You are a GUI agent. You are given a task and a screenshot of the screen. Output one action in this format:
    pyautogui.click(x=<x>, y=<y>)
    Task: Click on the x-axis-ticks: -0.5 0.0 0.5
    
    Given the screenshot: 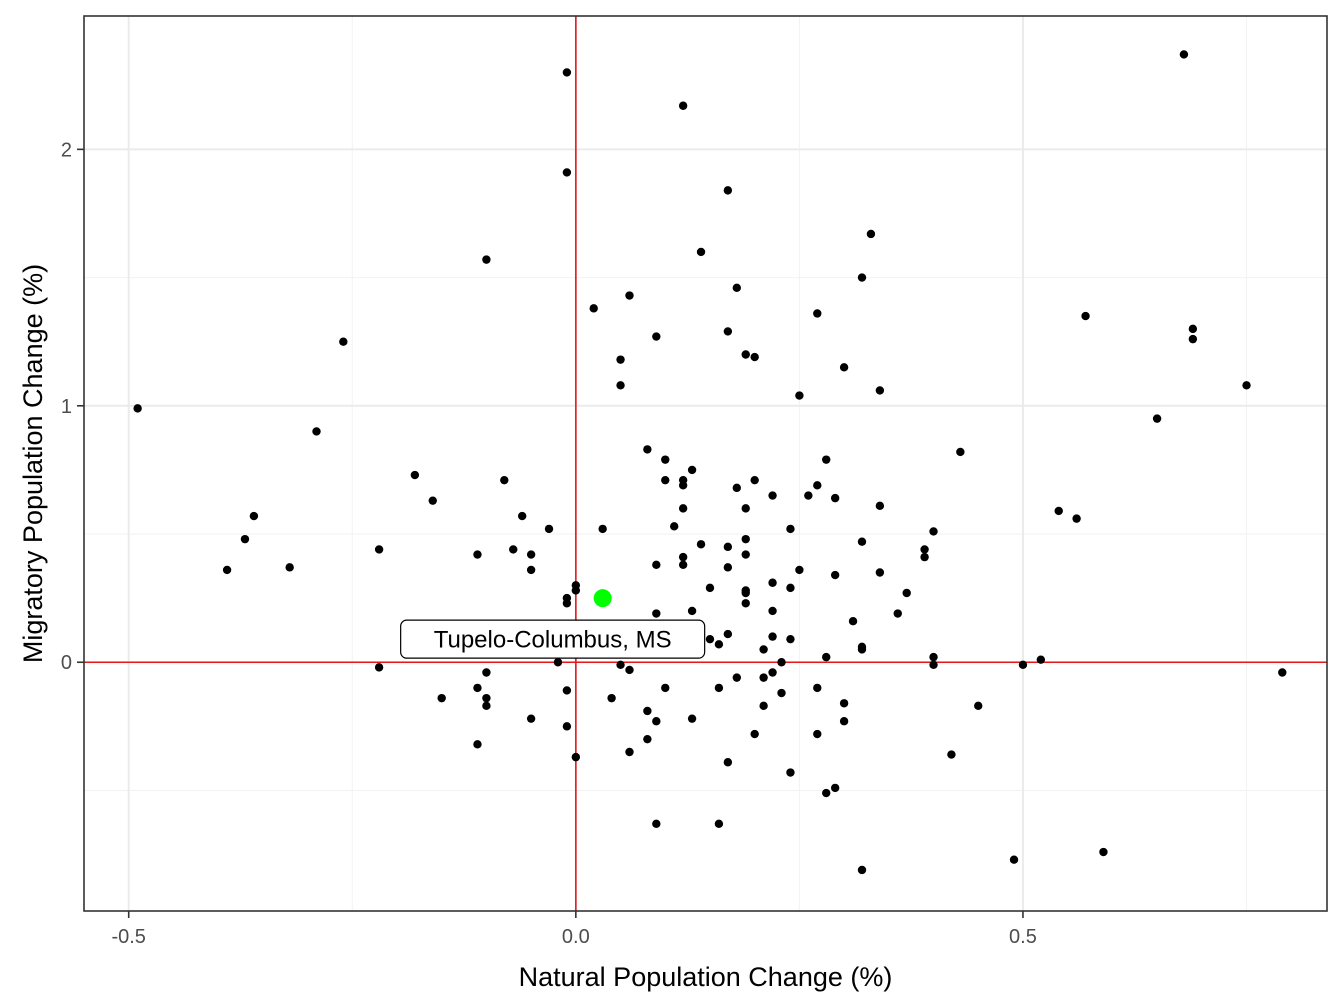 What is the action you would take?
    pyautogui.click(x=574, y=929)
    